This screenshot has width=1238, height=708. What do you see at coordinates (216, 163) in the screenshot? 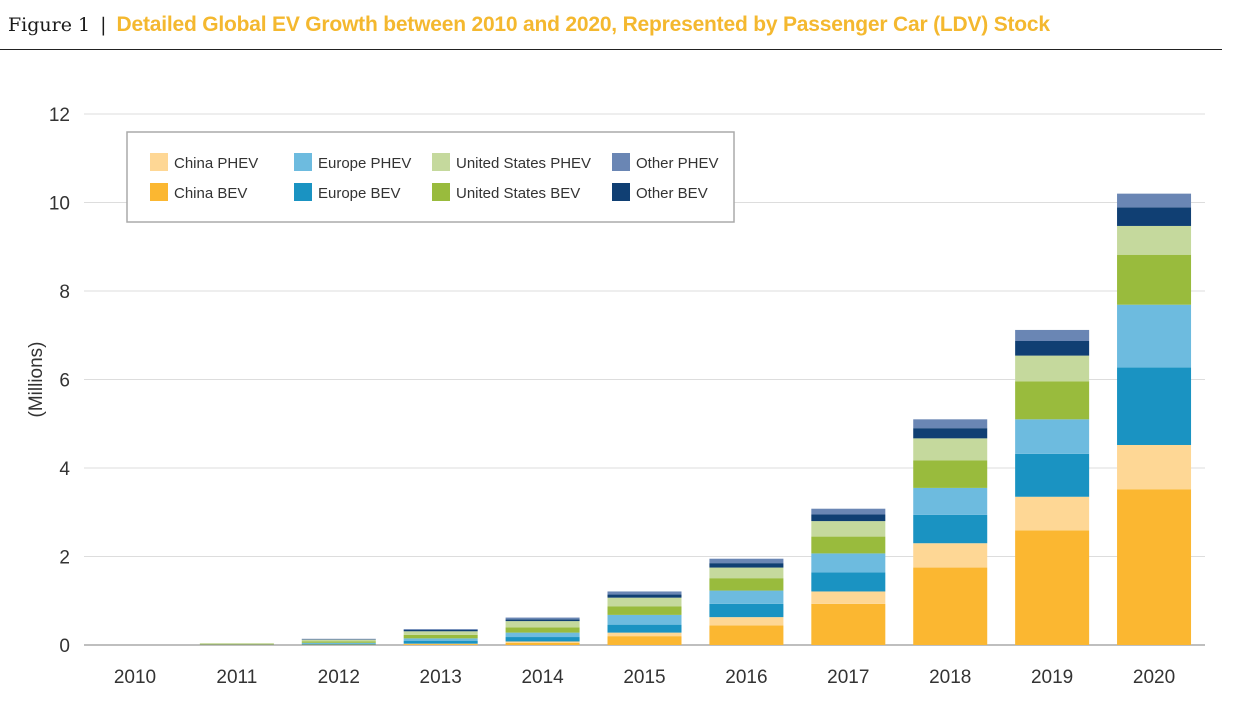
I see `legend-label: China PHEV` at bounding box center [216, 163].